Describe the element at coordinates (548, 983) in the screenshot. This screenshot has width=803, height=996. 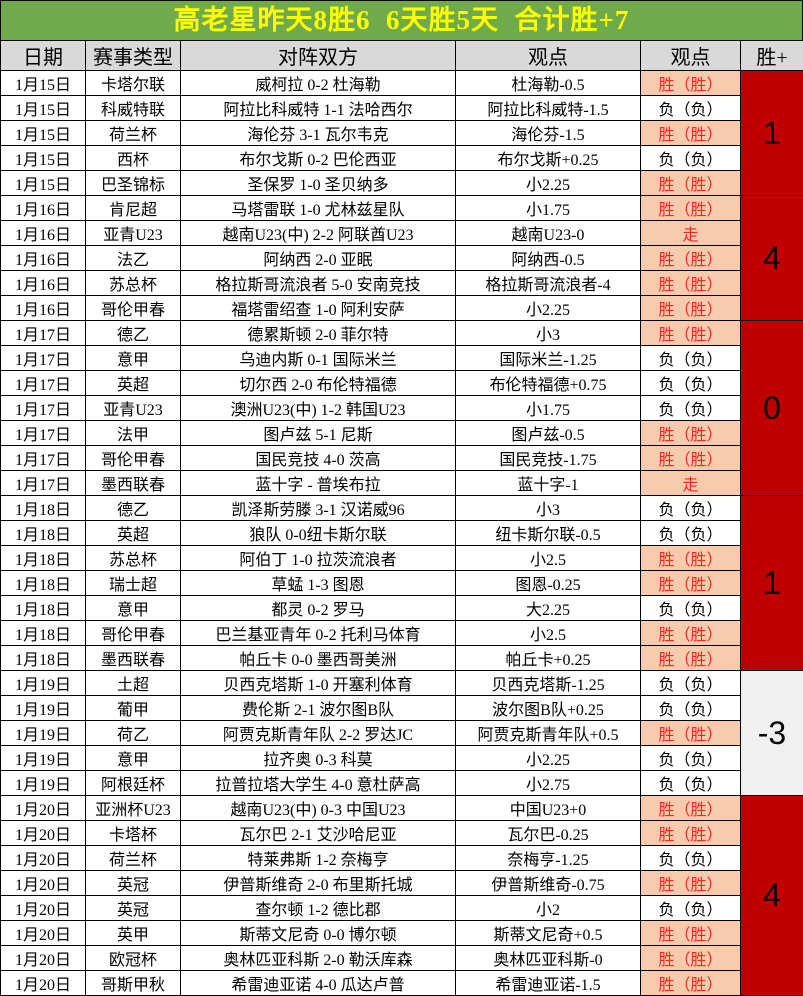
I see `pick-cell: 希雷迪亚诺-1.5` at that location.